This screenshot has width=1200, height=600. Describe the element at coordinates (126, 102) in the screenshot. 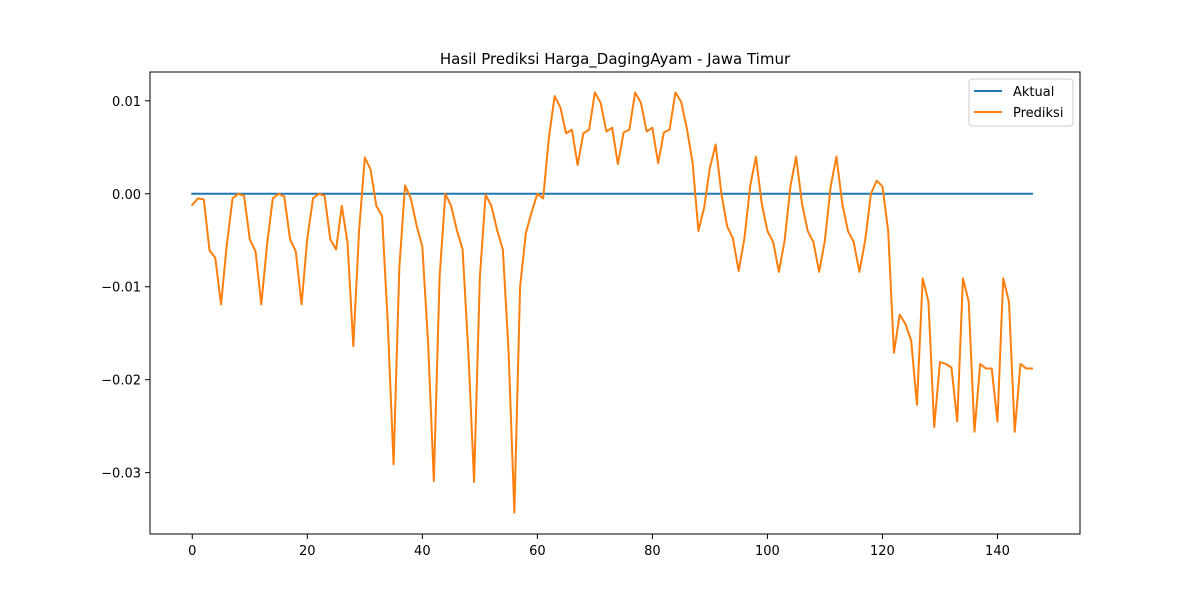

I see `y-tick-label: 0.01` at that location.